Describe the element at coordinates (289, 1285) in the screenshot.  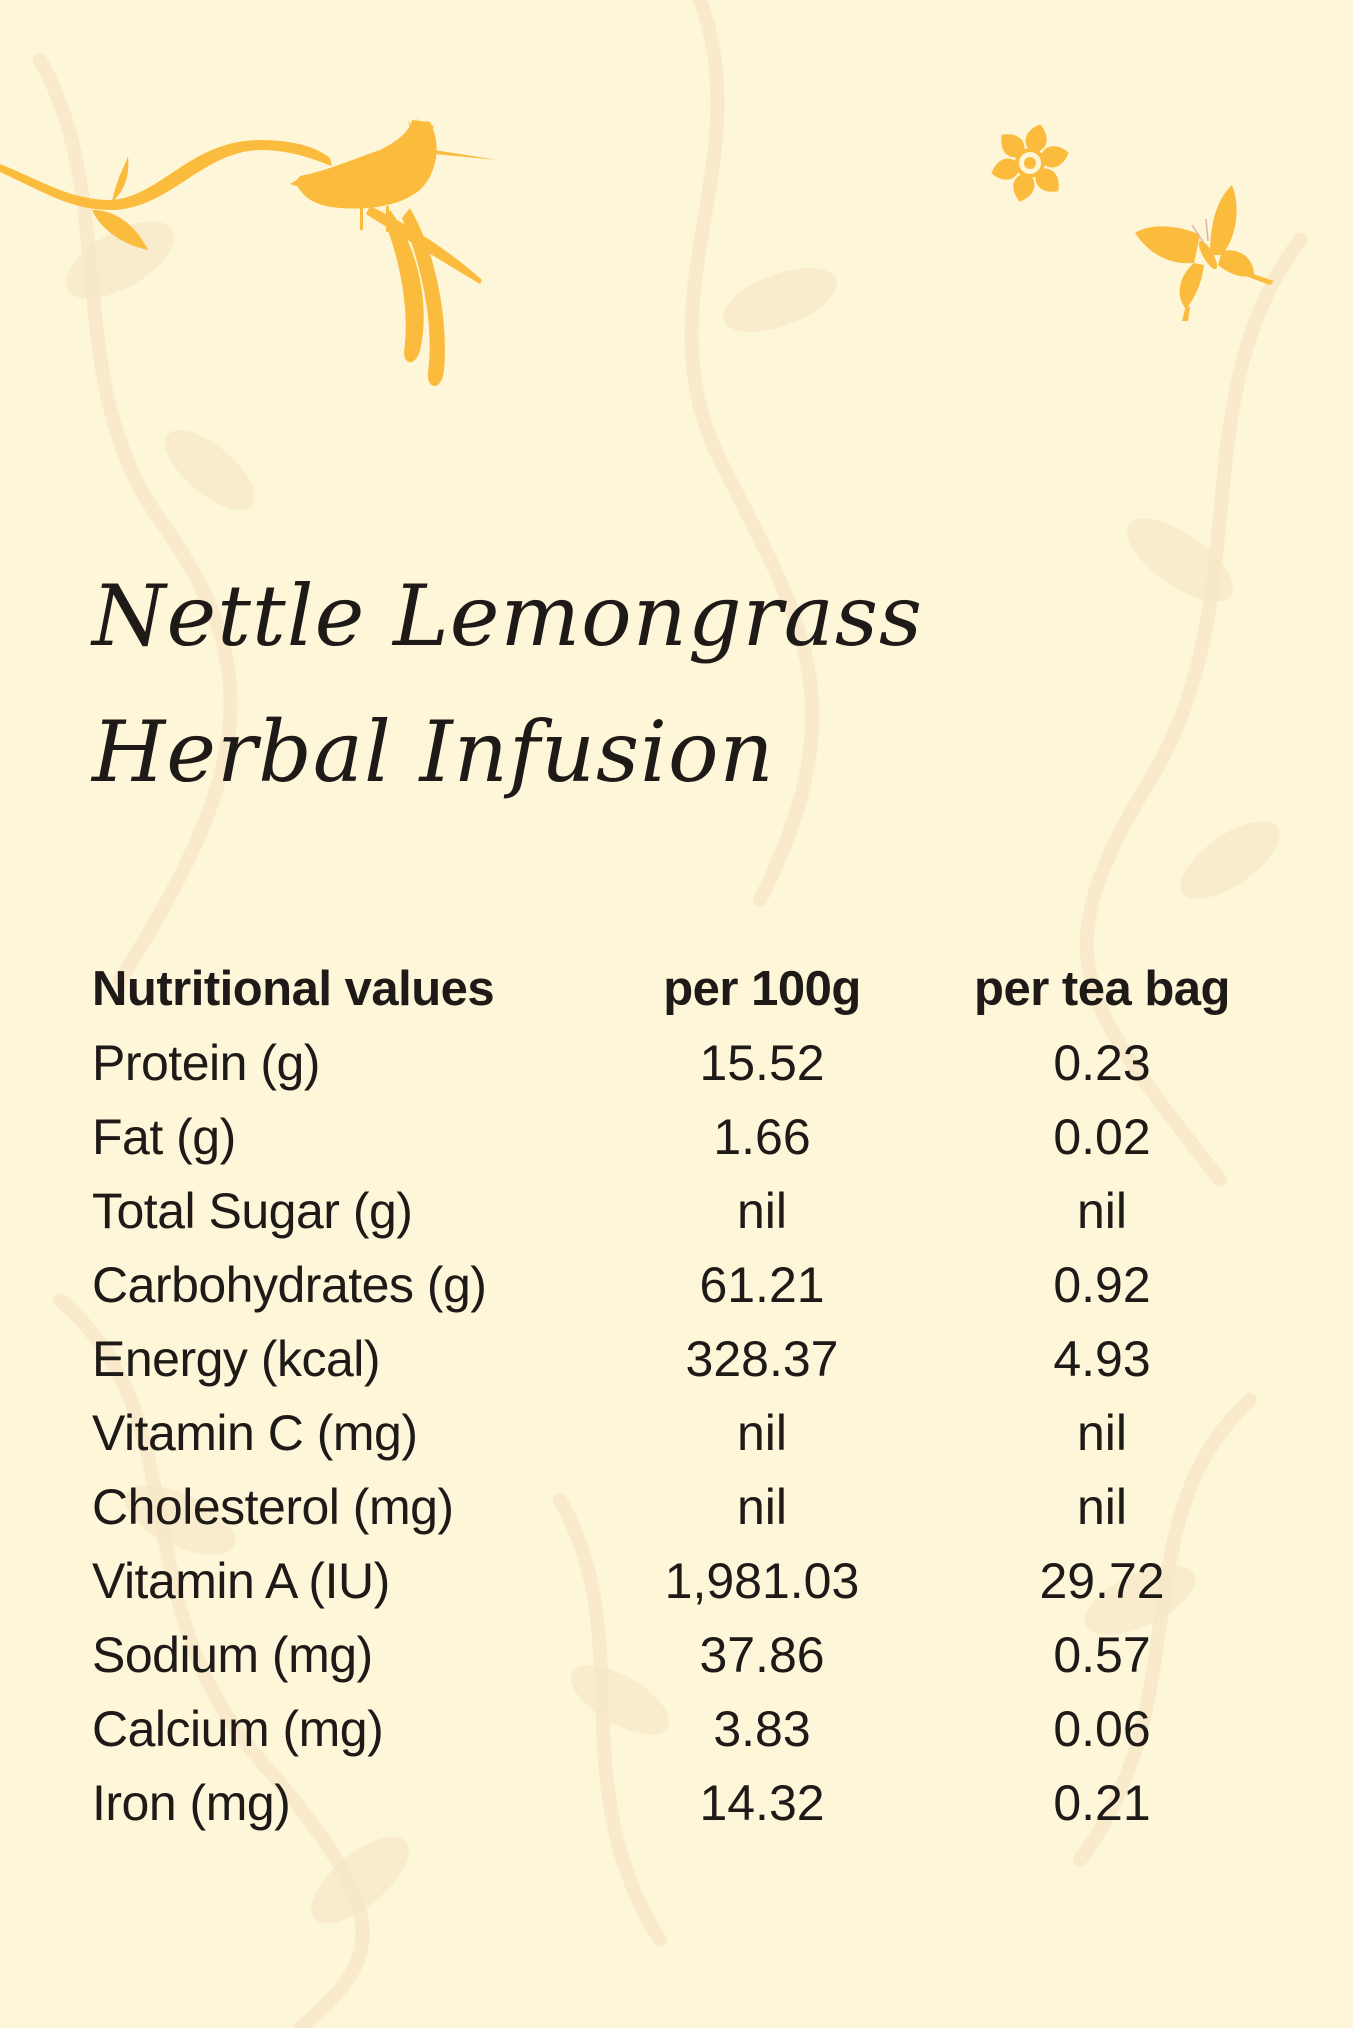
I see `nutrient-name: Carbohydrates (g)` at that location.